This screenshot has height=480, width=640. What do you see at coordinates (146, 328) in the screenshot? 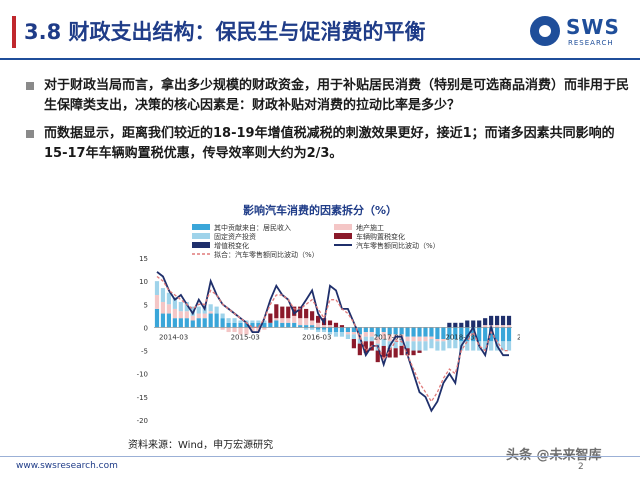
I see `y-tick-label: 0` at bounding box center [146, 328].